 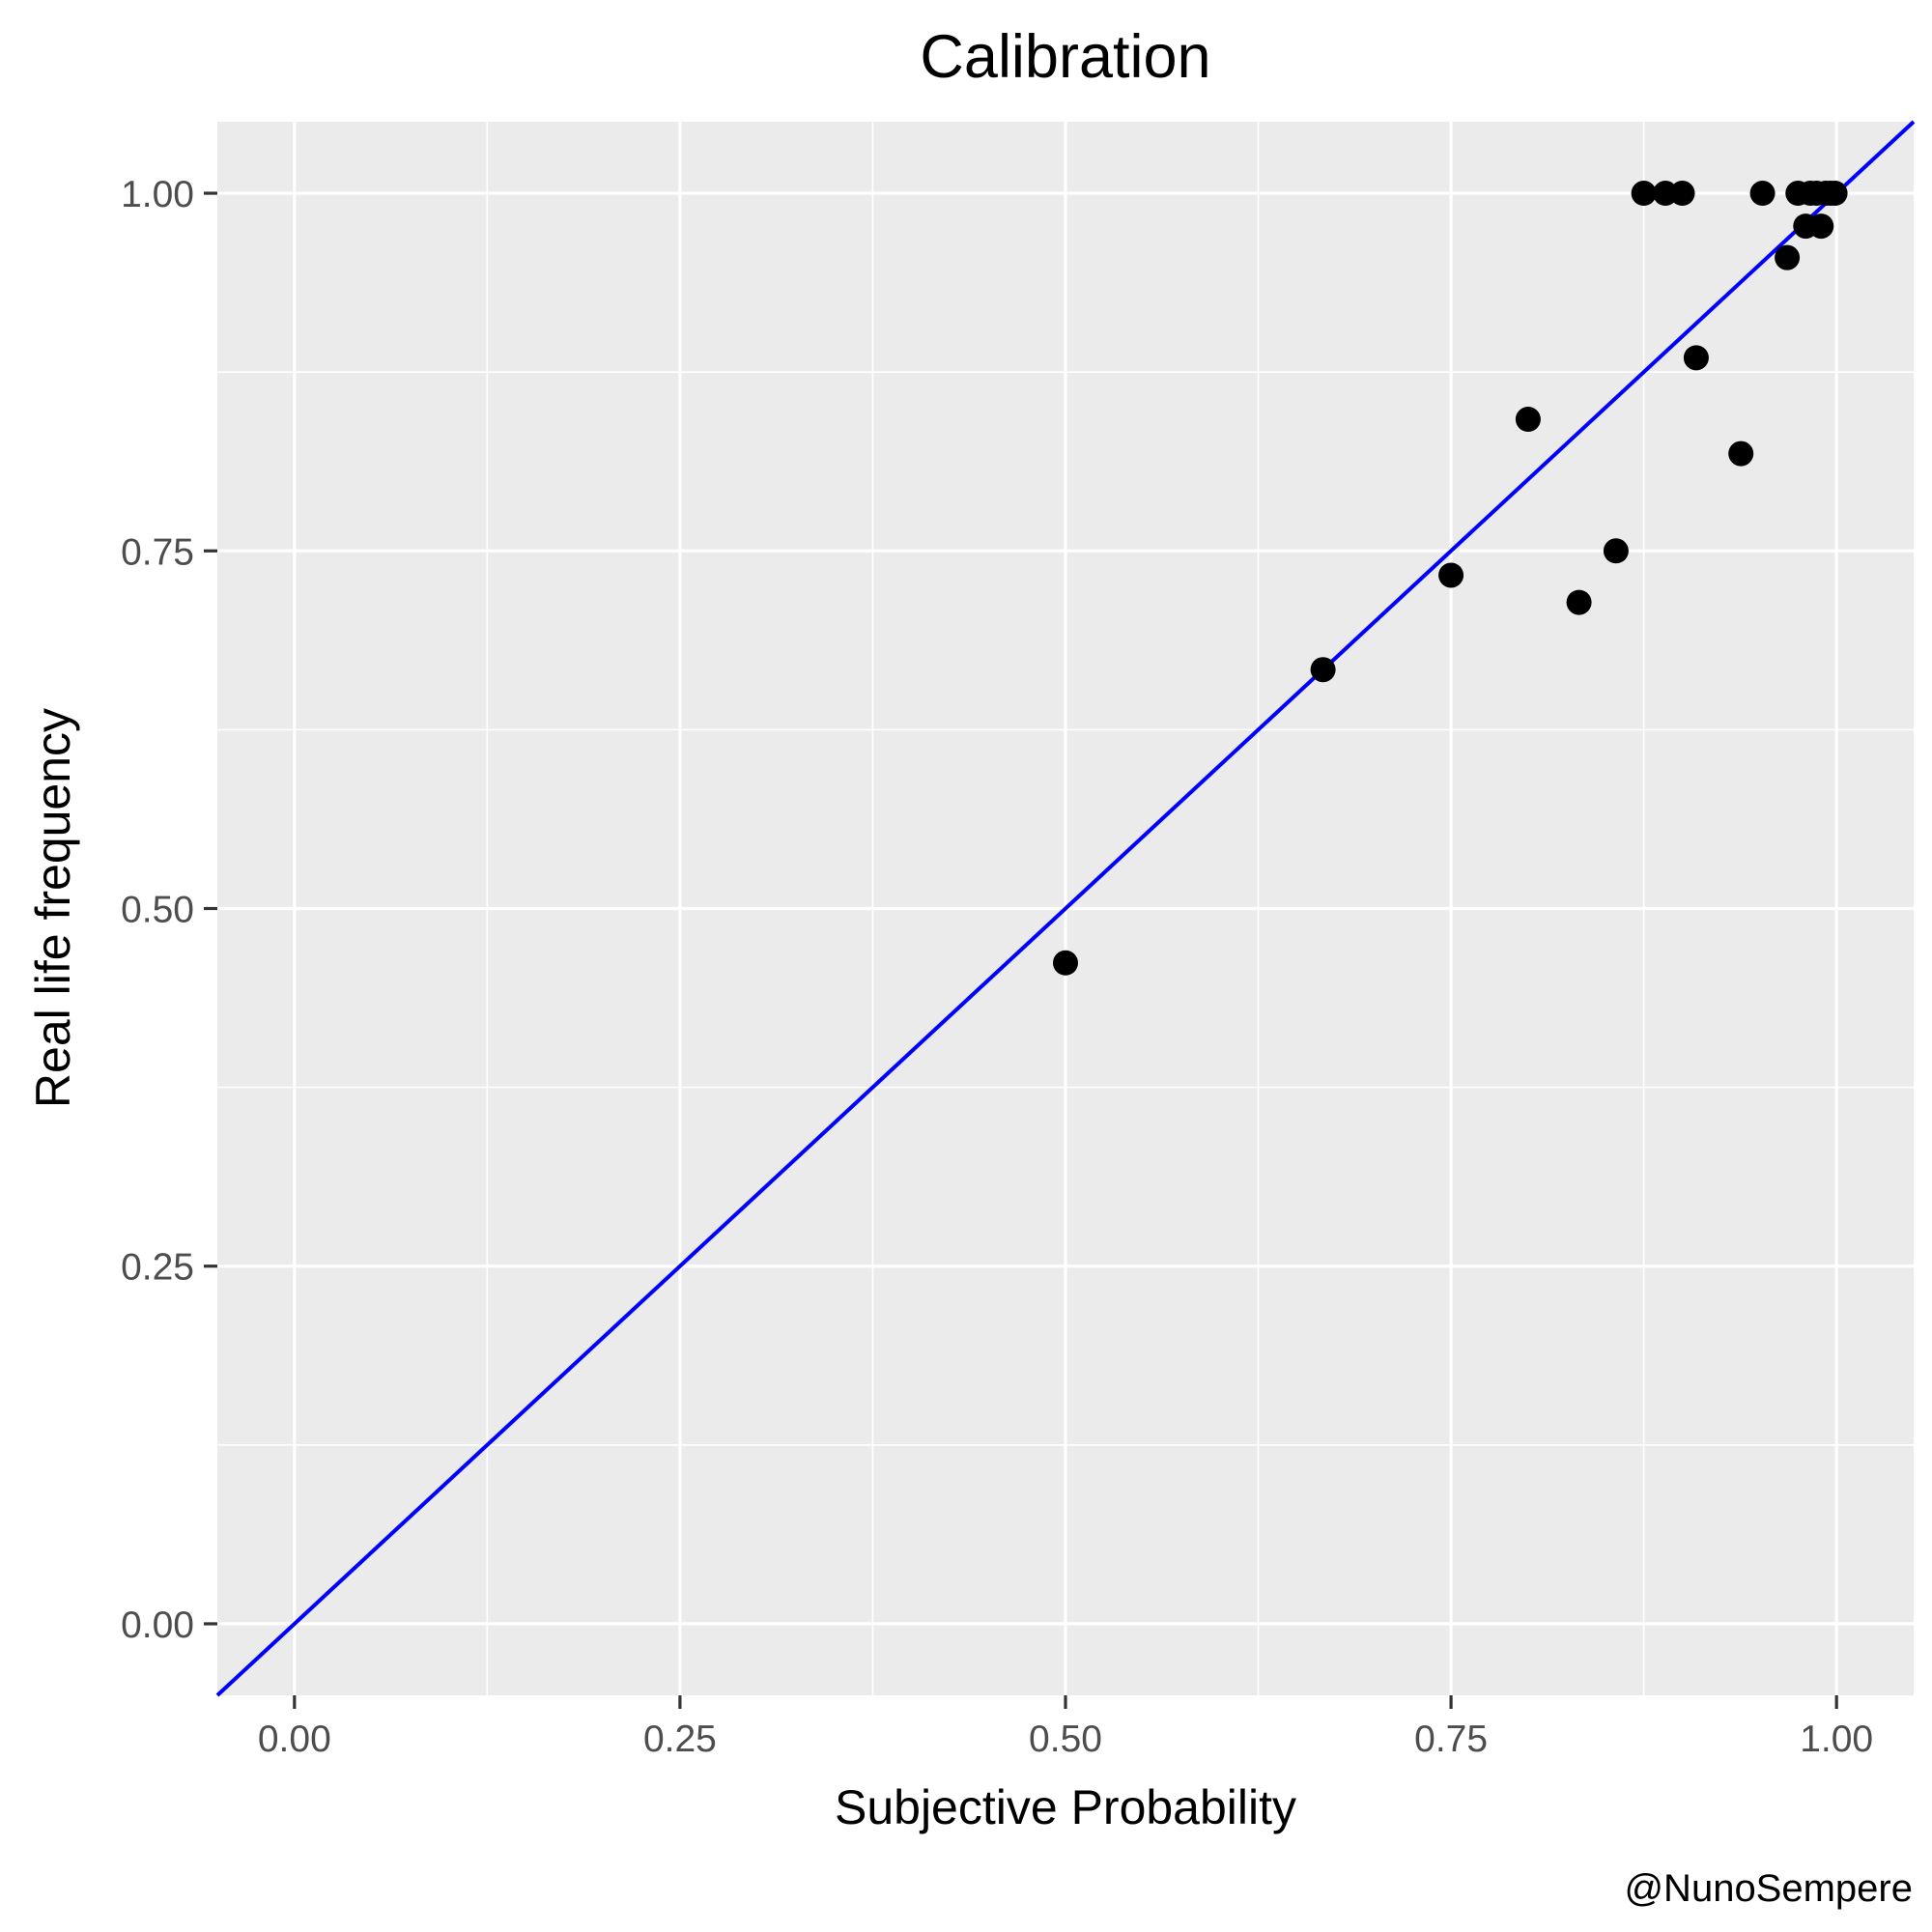 I want to click on x-tick-label-2: 0.50, so click(x=1065, y=1739).